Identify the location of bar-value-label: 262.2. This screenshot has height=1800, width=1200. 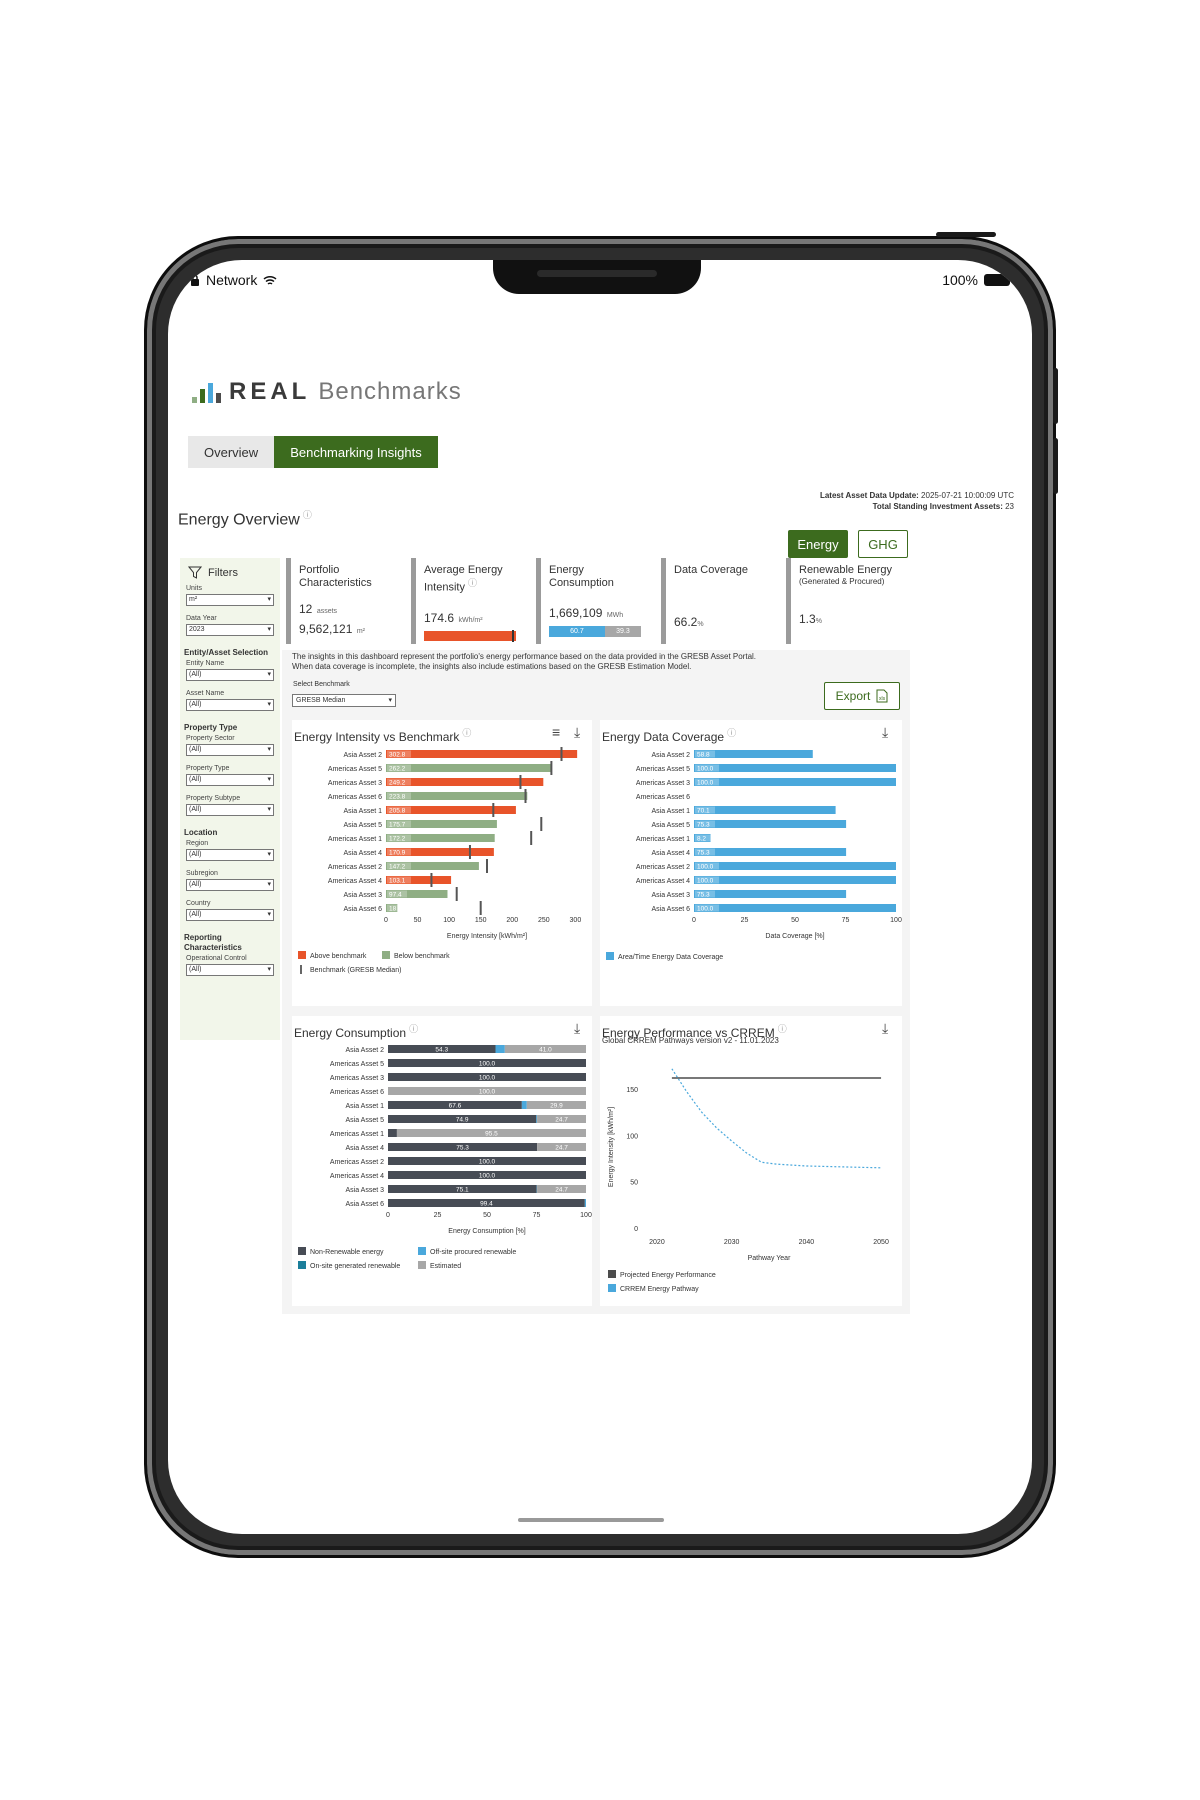
(397, 769).